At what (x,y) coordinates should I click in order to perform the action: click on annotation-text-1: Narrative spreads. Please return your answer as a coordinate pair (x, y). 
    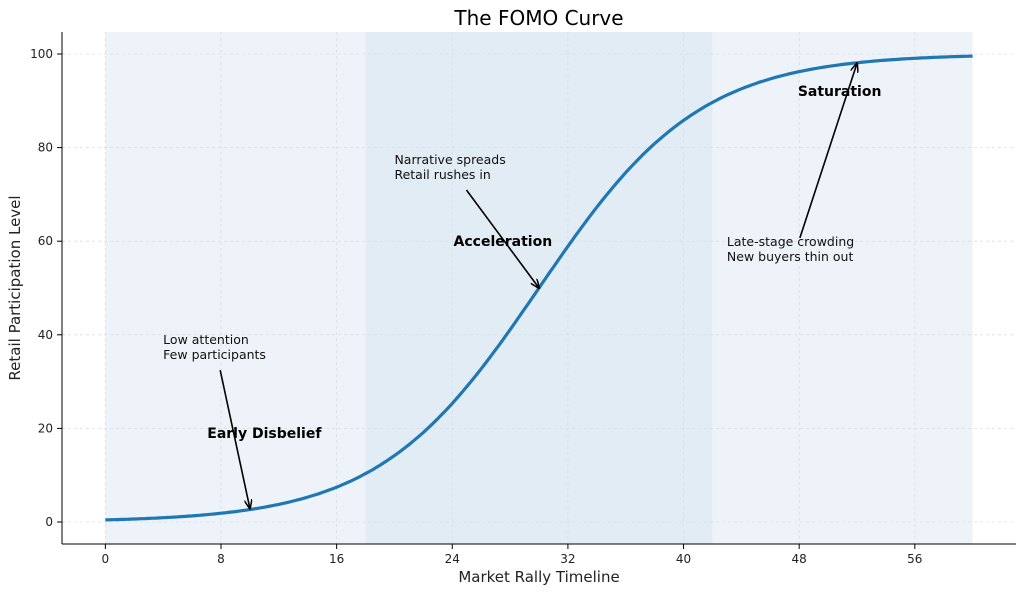
    Looking at the image, I should click on (449, 159).